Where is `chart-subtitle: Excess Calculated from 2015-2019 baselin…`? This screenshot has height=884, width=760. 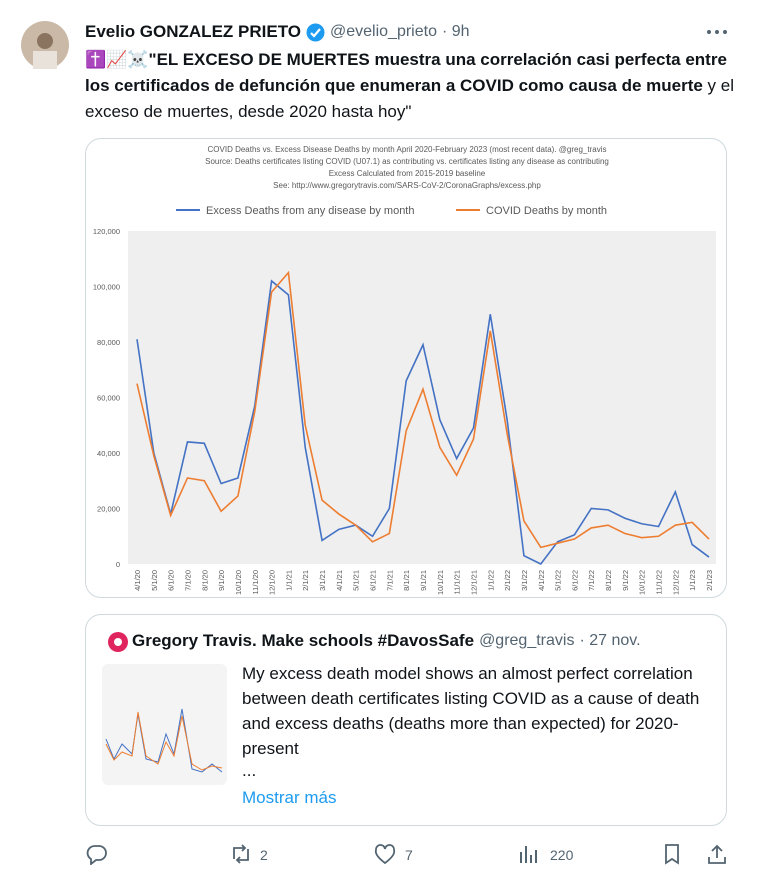 chart-subtitle: Excess Calculated from 2015-2019 baselin… is located at coordinates (407, 173).